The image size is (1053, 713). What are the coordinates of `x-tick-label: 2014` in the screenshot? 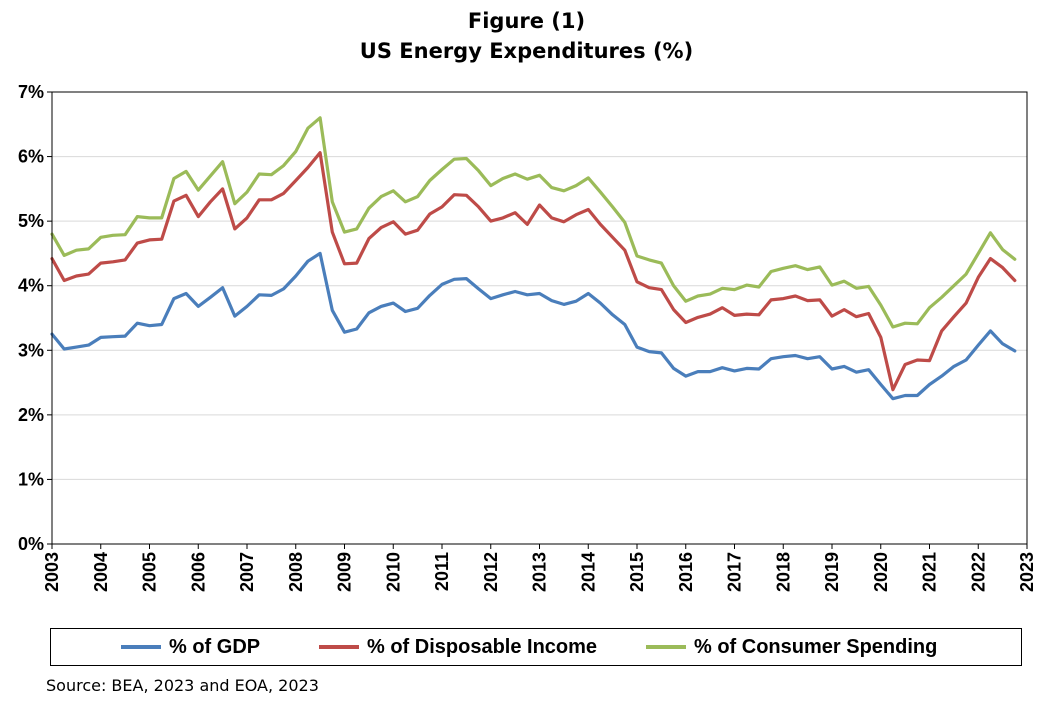 It's located at (588, 572).